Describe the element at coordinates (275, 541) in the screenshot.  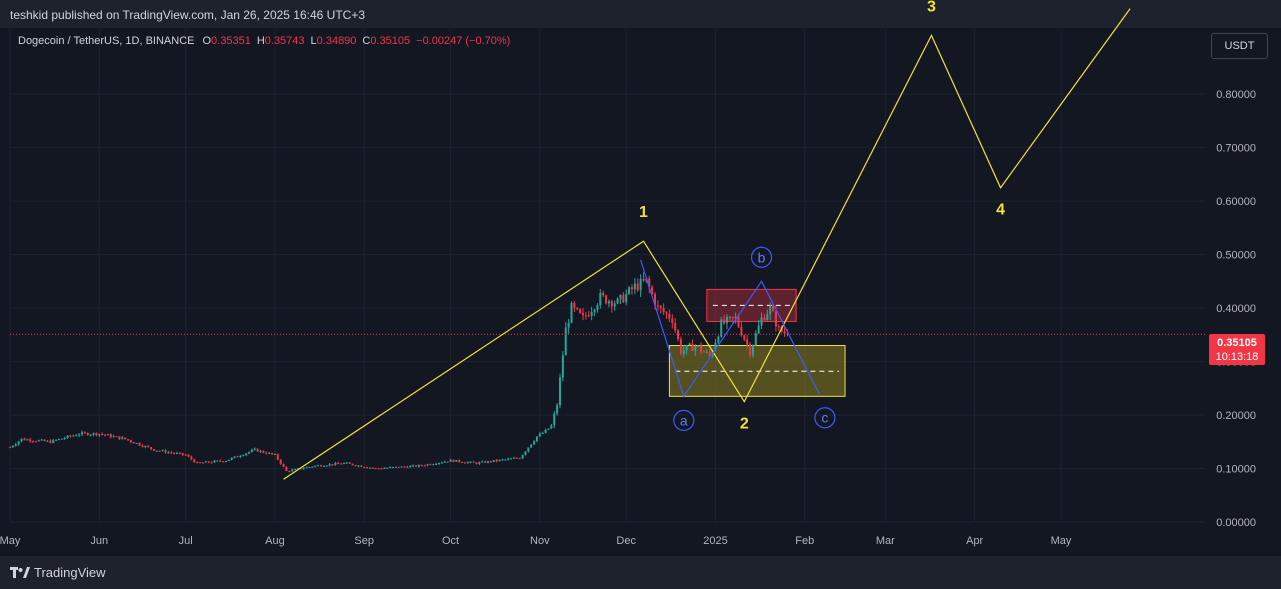
I see `time-tick-label: Aug` at that location.